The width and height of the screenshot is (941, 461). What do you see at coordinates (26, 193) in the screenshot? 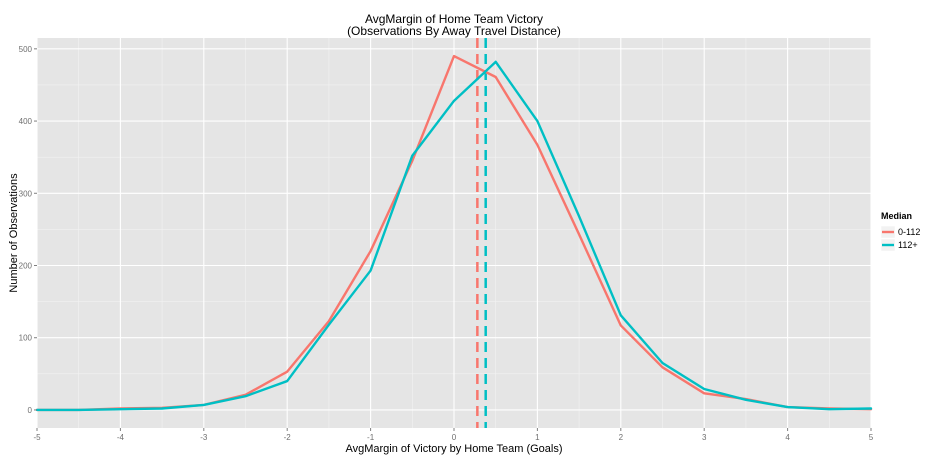
I see `y-tick-label: 300` at bounding box center [26, 193].